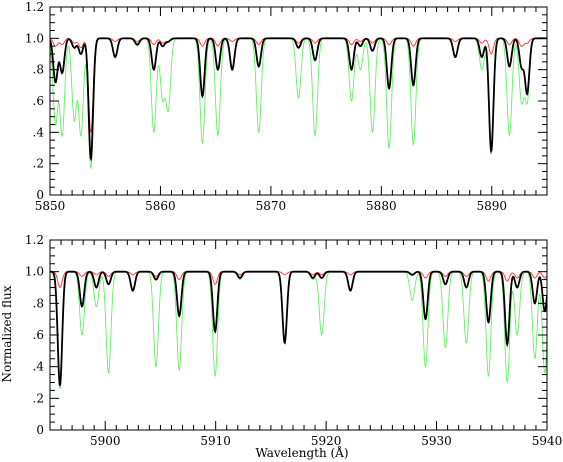 The image size is (563, 462). Describe the element at coordinates (215, 441) in the screenshot. I see `x-tick-label: 5910` at that location.